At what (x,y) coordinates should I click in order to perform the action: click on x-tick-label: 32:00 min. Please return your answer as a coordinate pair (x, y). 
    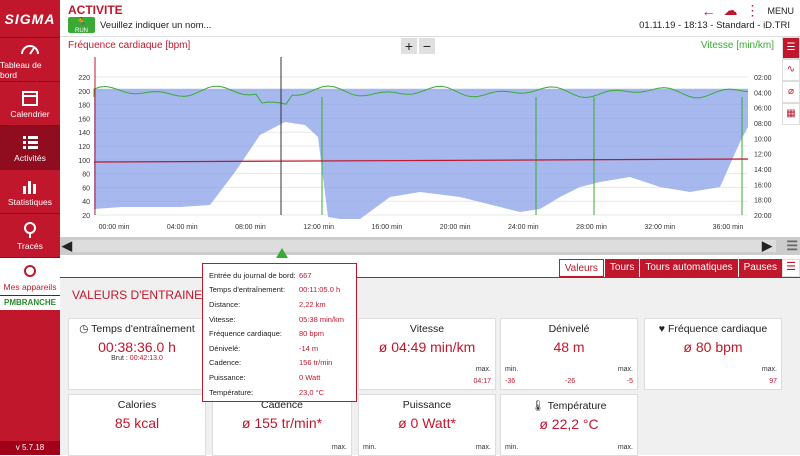
    Looking at the image, I should click on (659, 227).